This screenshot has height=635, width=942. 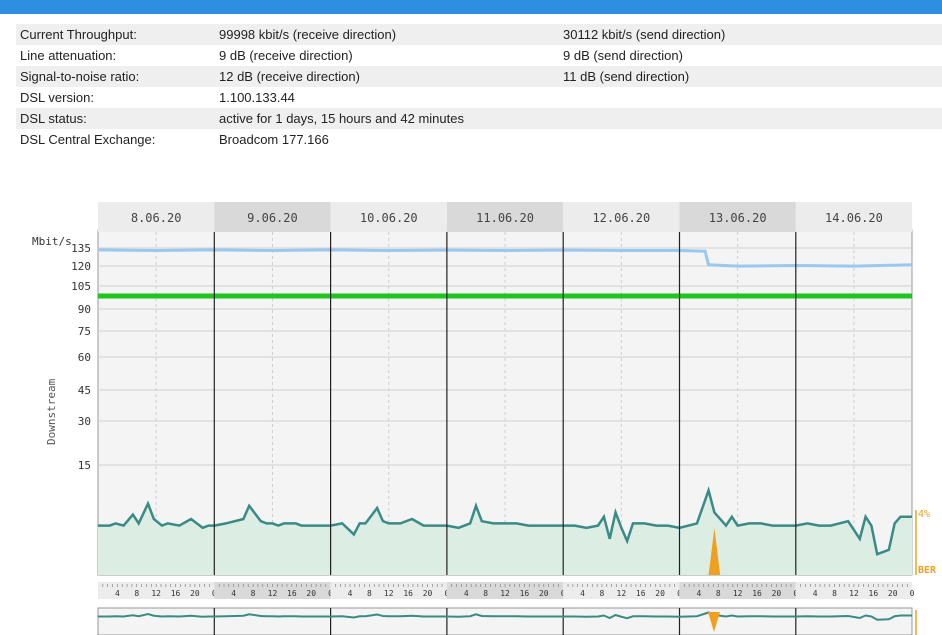 What do you see at coordinates (471, 7) in the screenshot?
I see `top-bar` at bounding box center [471, 7].